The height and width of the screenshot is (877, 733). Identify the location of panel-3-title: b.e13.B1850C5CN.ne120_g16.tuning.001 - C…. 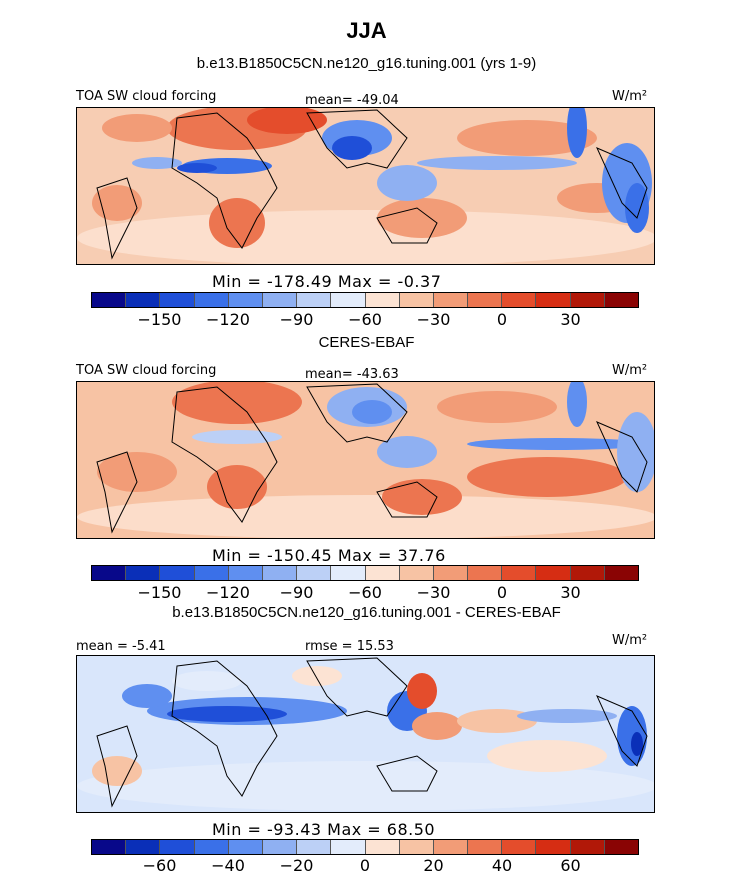
(366, 612).